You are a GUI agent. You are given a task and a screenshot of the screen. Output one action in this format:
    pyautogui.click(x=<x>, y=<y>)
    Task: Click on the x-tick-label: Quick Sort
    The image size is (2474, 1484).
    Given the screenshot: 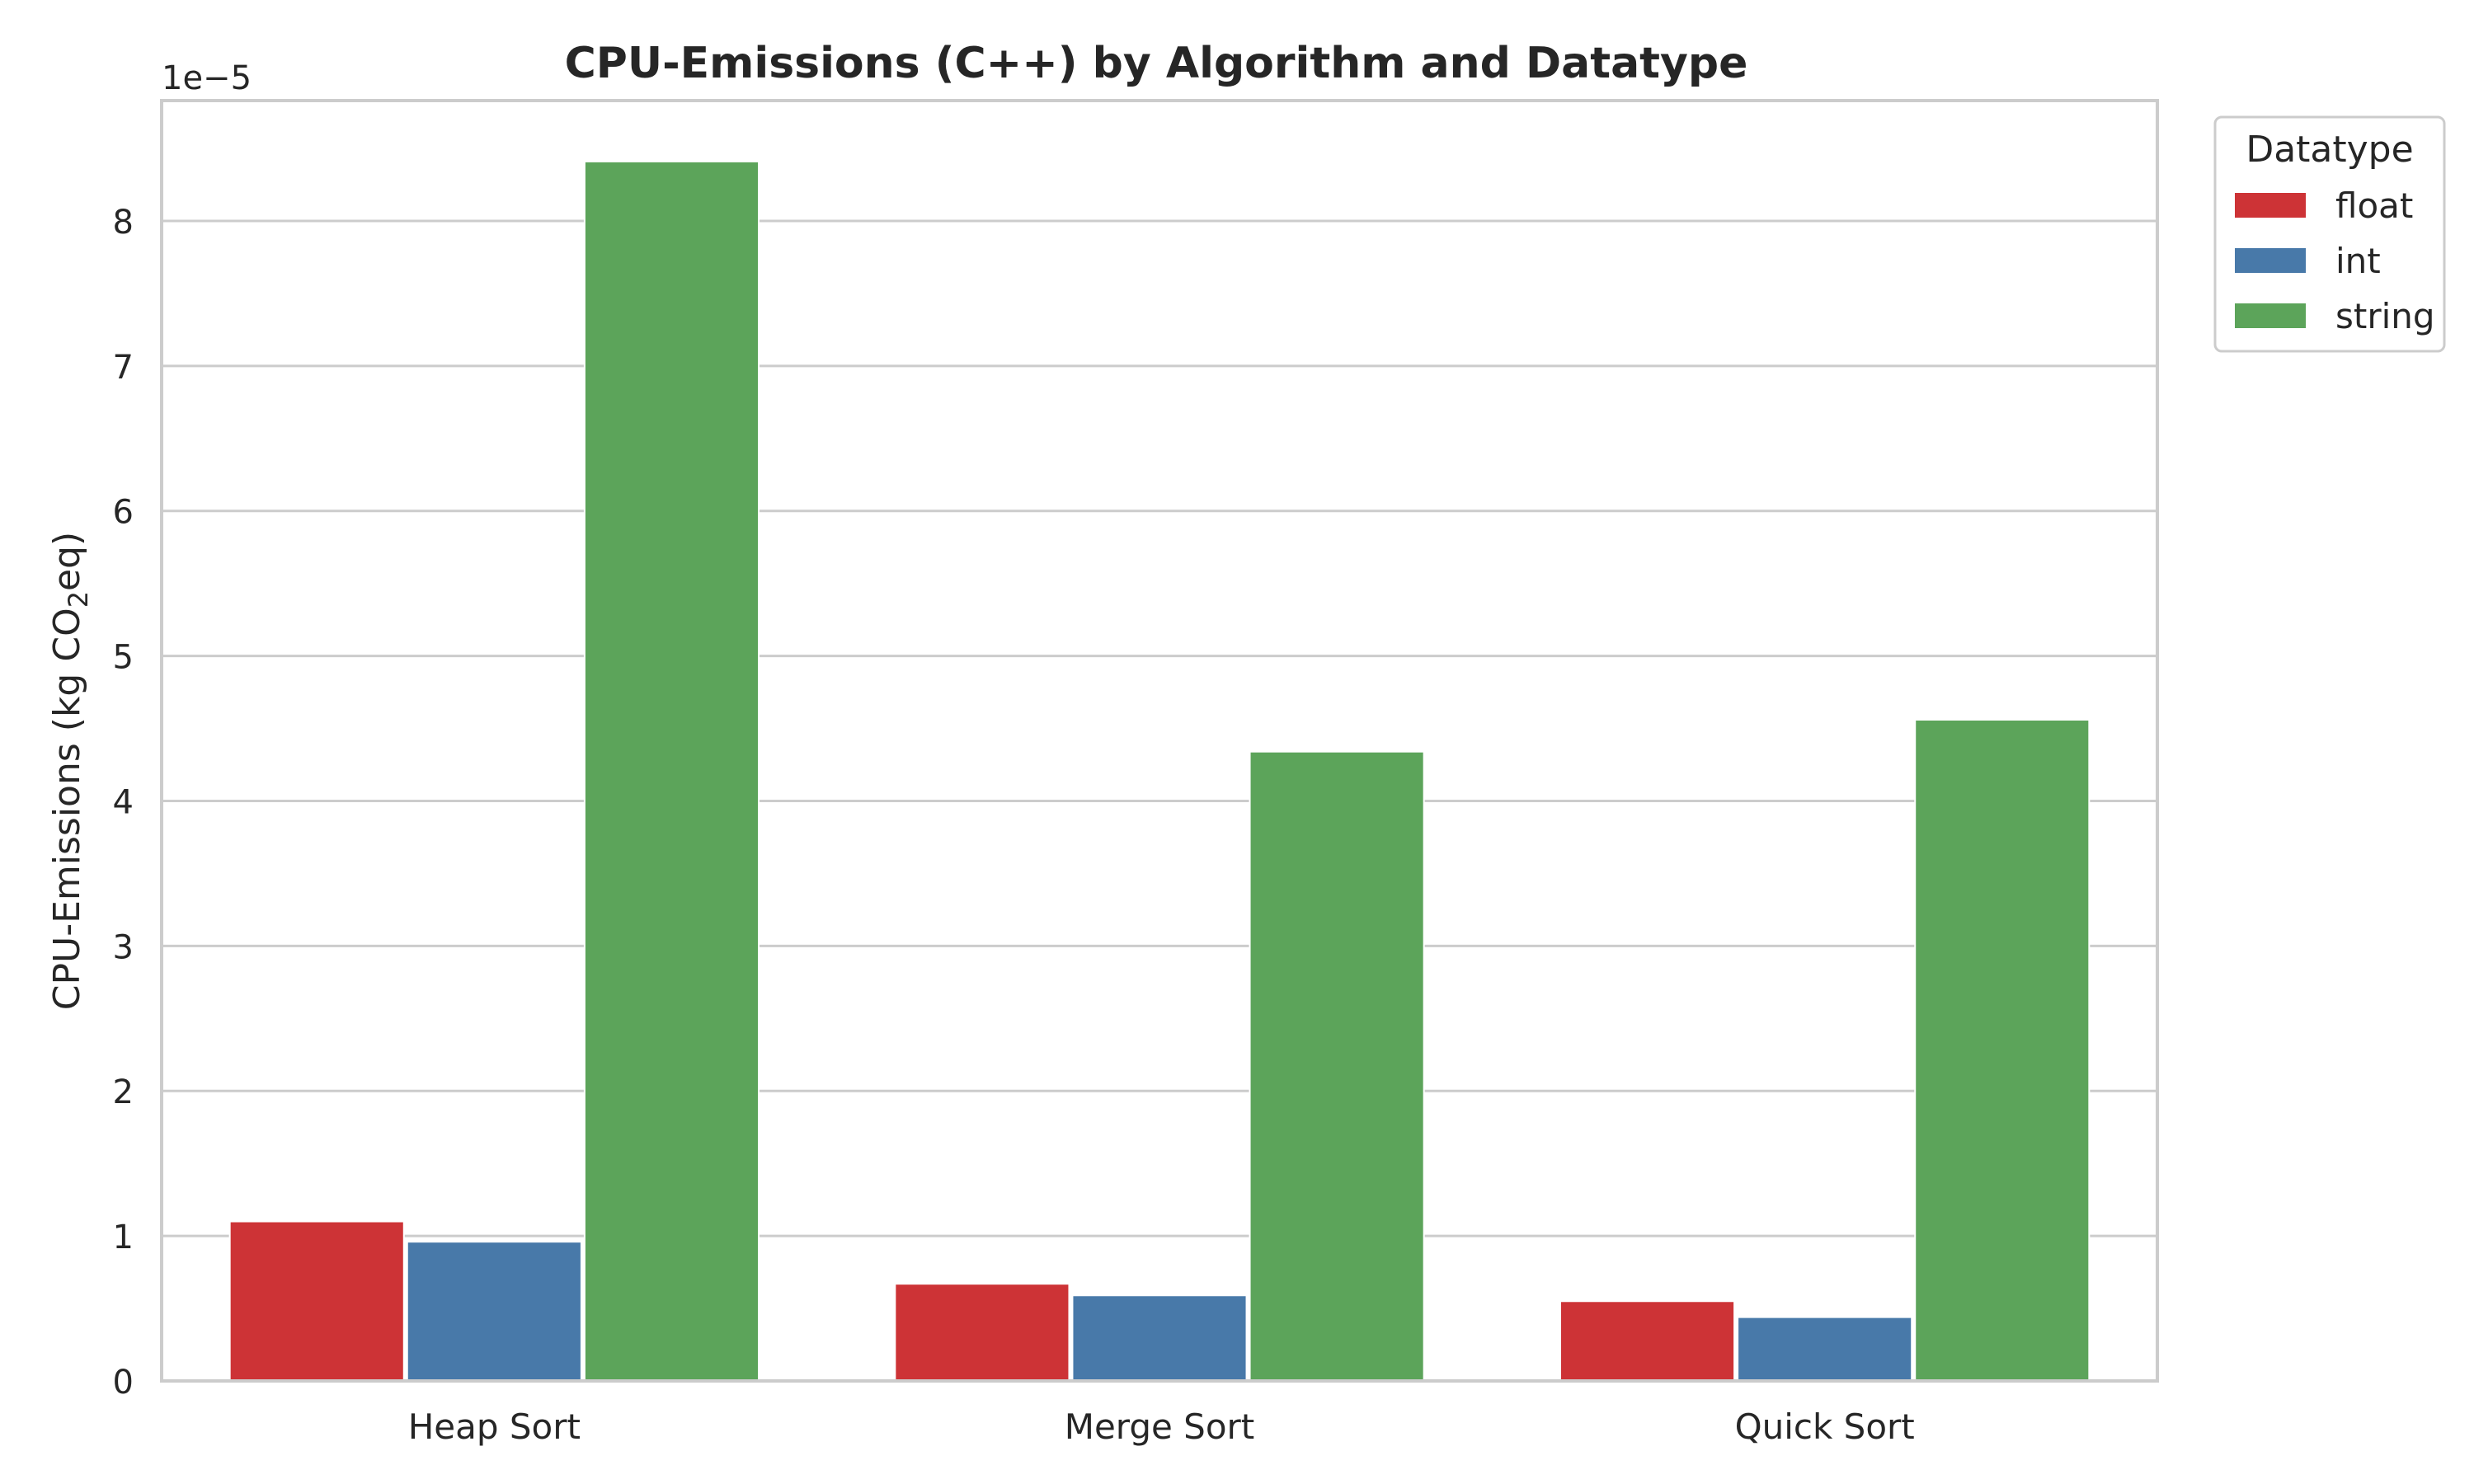 What is the action you would take?
    pyautogui.click(x=1825, y=1427)
    